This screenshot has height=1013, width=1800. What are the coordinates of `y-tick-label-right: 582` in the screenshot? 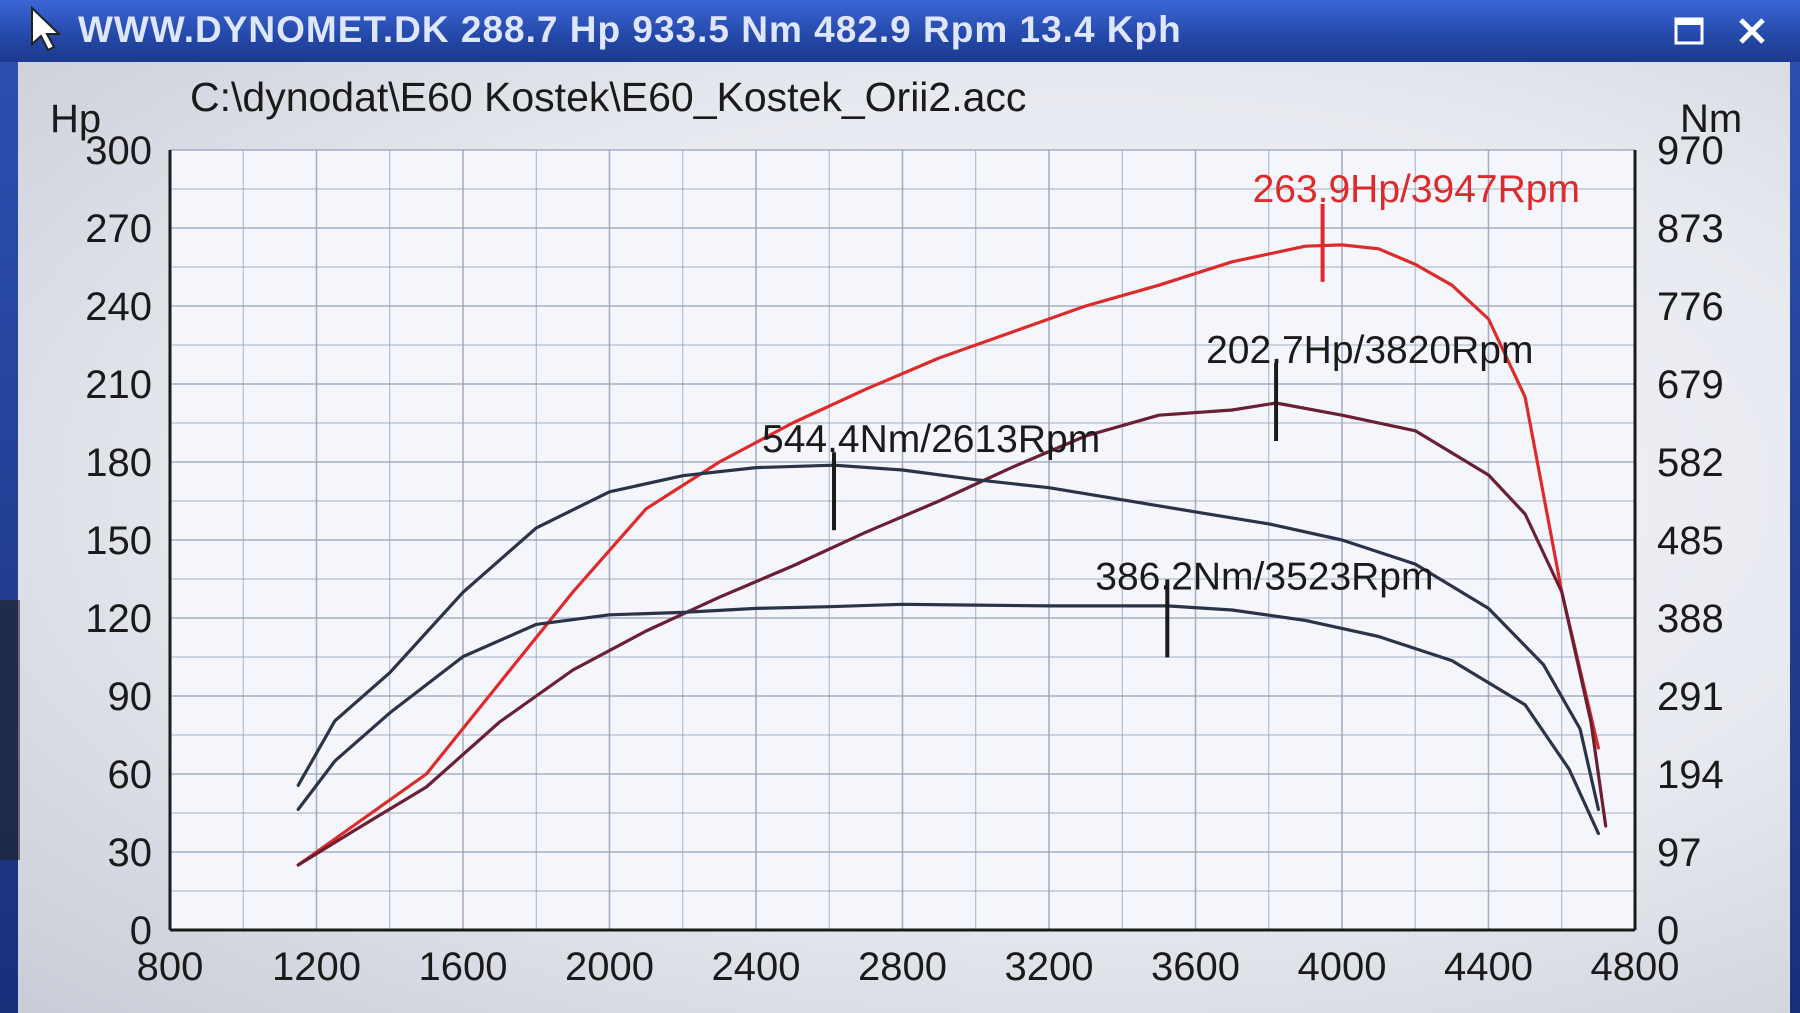 It's located at (1690, 463).